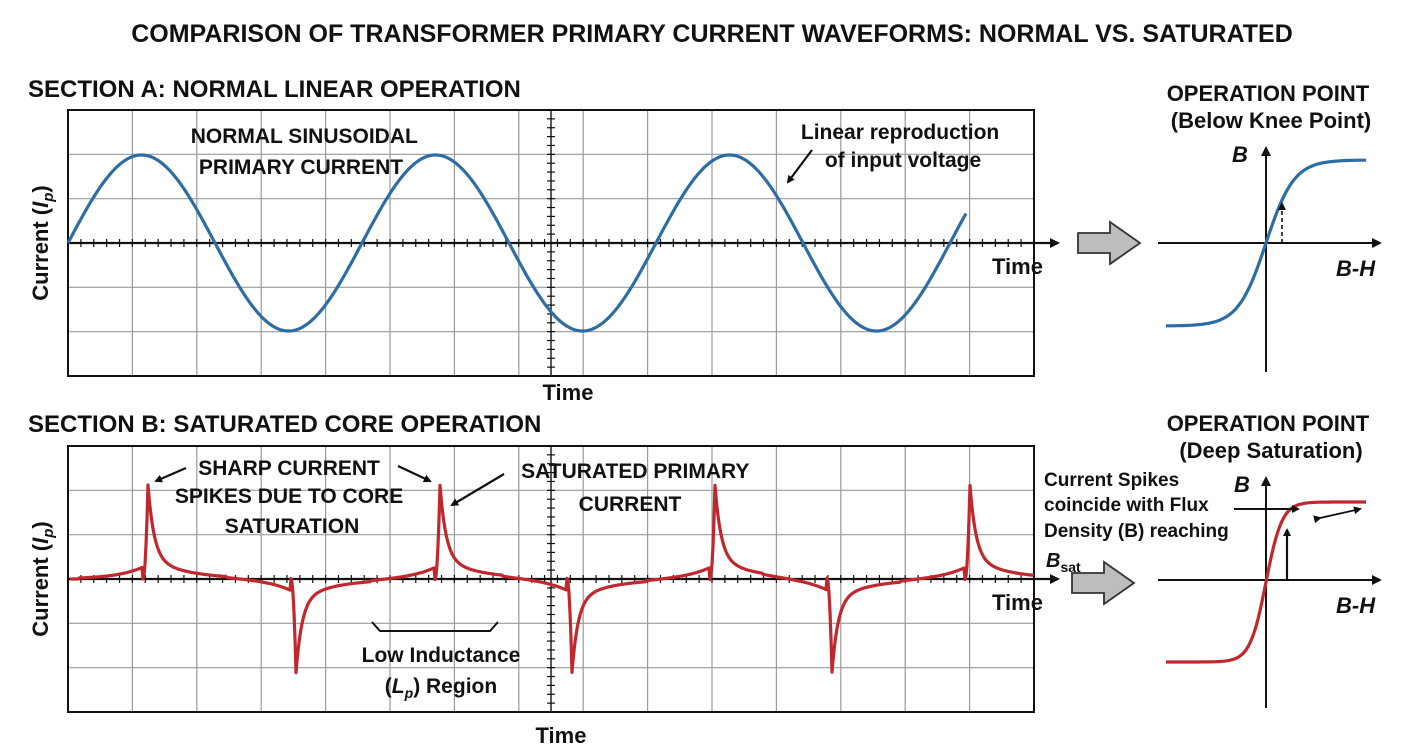  I want to click on section-b-bh-graph, so click(1270, 592).